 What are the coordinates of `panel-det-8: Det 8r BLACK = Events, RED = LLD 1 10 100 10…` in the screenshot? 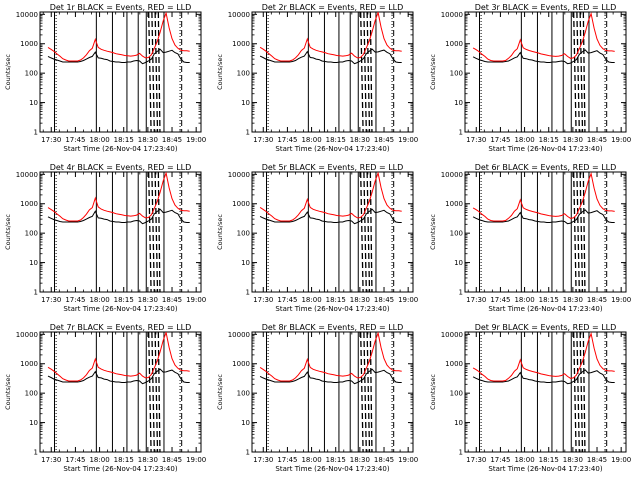 It's located at (317, 398).